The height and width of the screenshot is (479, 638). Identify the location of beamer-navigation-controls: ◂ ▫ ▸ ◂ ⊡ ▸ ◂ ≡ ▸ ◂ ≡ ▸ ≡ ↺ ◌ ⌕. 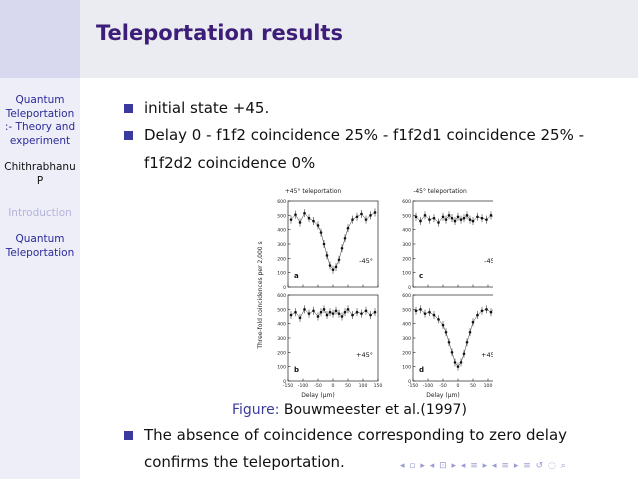
(483, 466).